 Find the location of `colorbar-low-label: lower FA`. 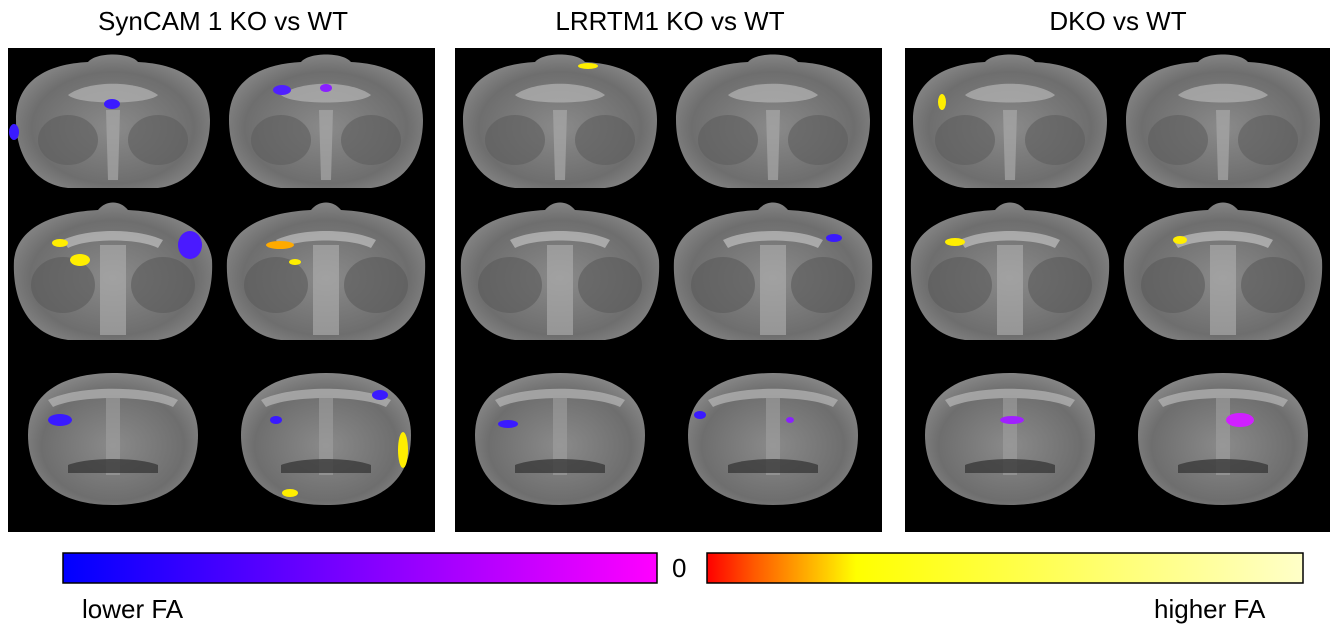

colorbar-low-label: lower FA is located at coordinates (133, 609).